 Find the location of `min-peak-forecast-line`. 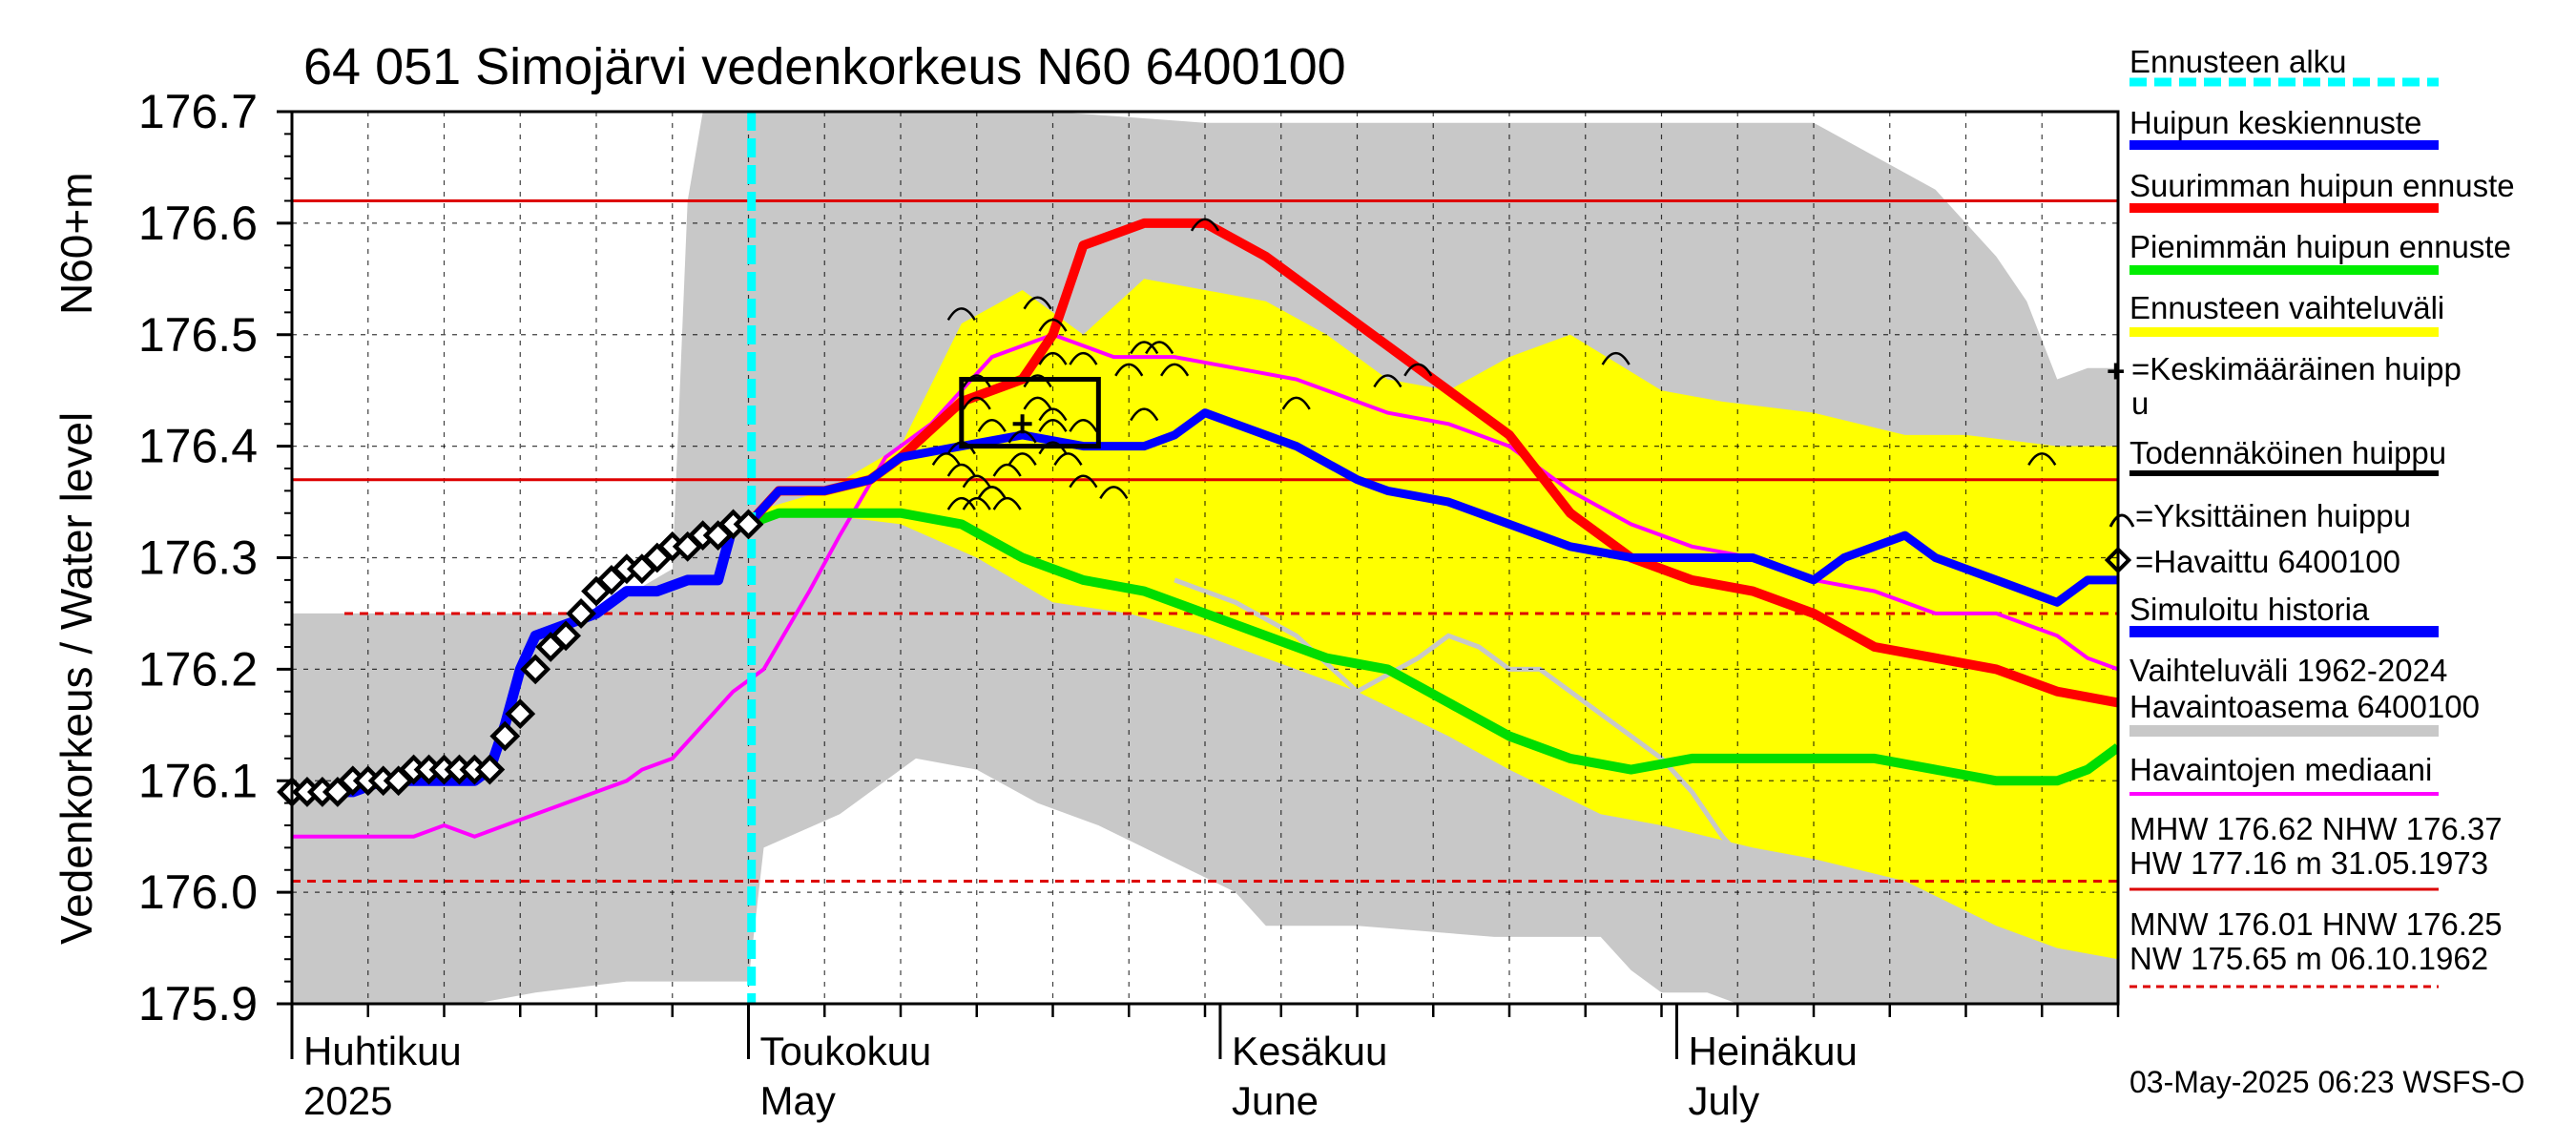

min-peak-forecast-line is located at coordinates (1432, 647).